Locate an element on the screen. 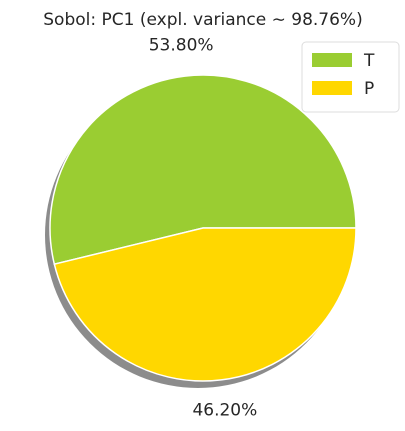 This screenshot has width=405, height=431. legend-label: T is located at coordinates (369, 61).